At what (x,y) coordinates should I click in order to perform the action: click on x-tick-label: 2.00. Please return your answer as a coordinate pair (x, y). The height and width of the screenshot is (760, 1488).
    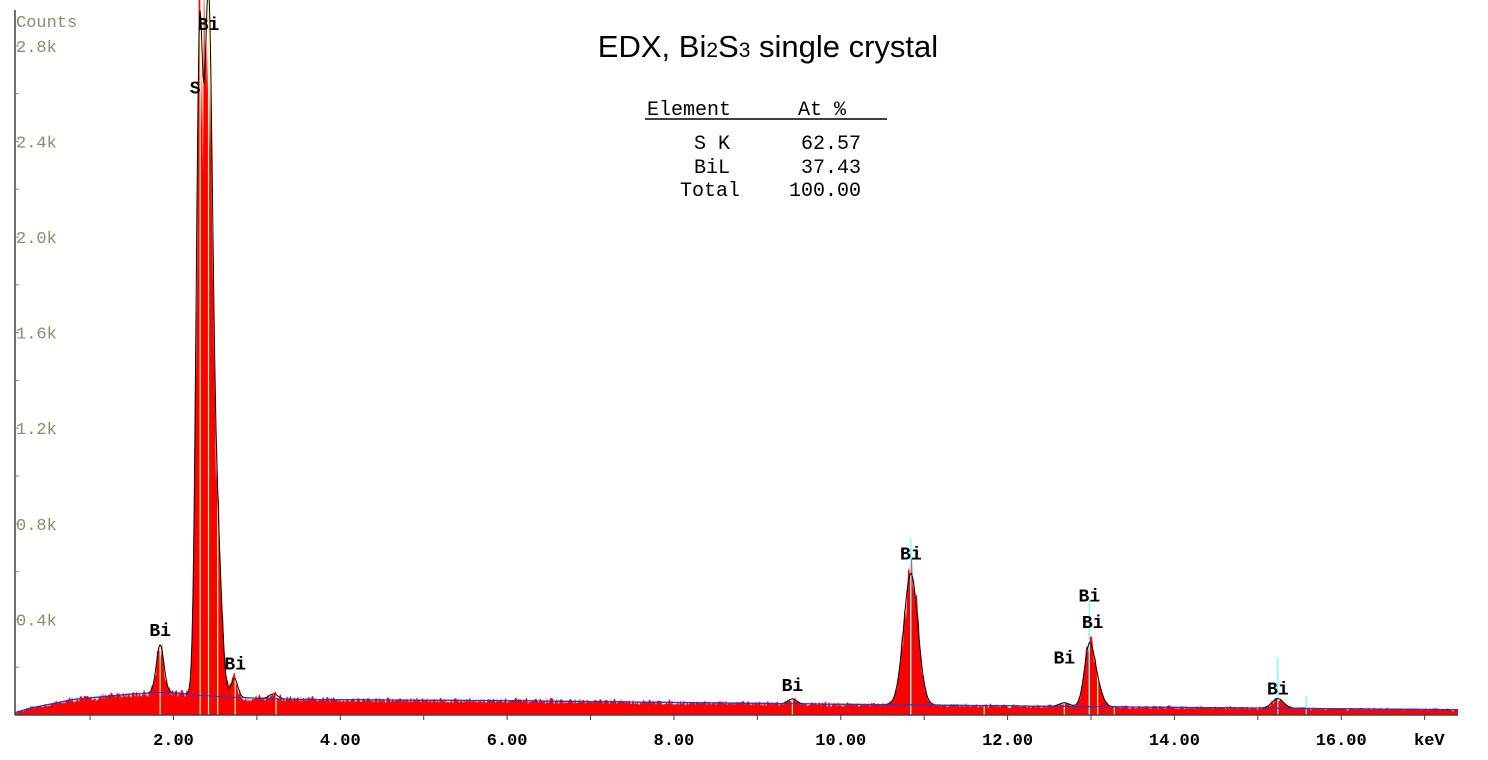
    Looking at the image, I should click on (173, 741).